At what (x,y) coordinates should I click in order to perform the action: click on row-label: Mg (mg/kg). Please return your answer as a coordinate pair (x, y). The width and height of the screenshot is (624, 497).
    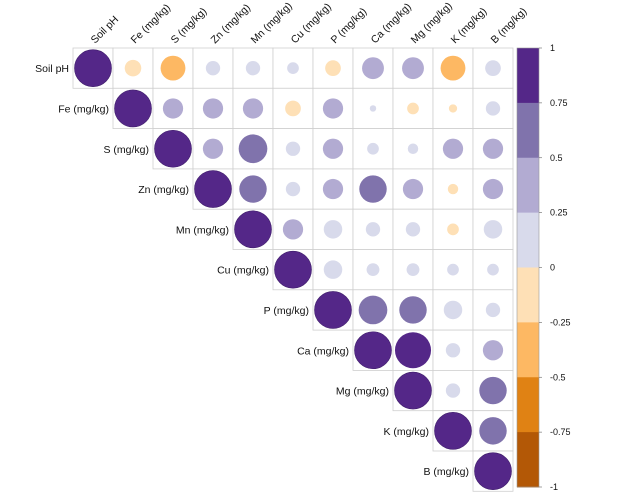
    Looking at the image, I should click on (362, 392).